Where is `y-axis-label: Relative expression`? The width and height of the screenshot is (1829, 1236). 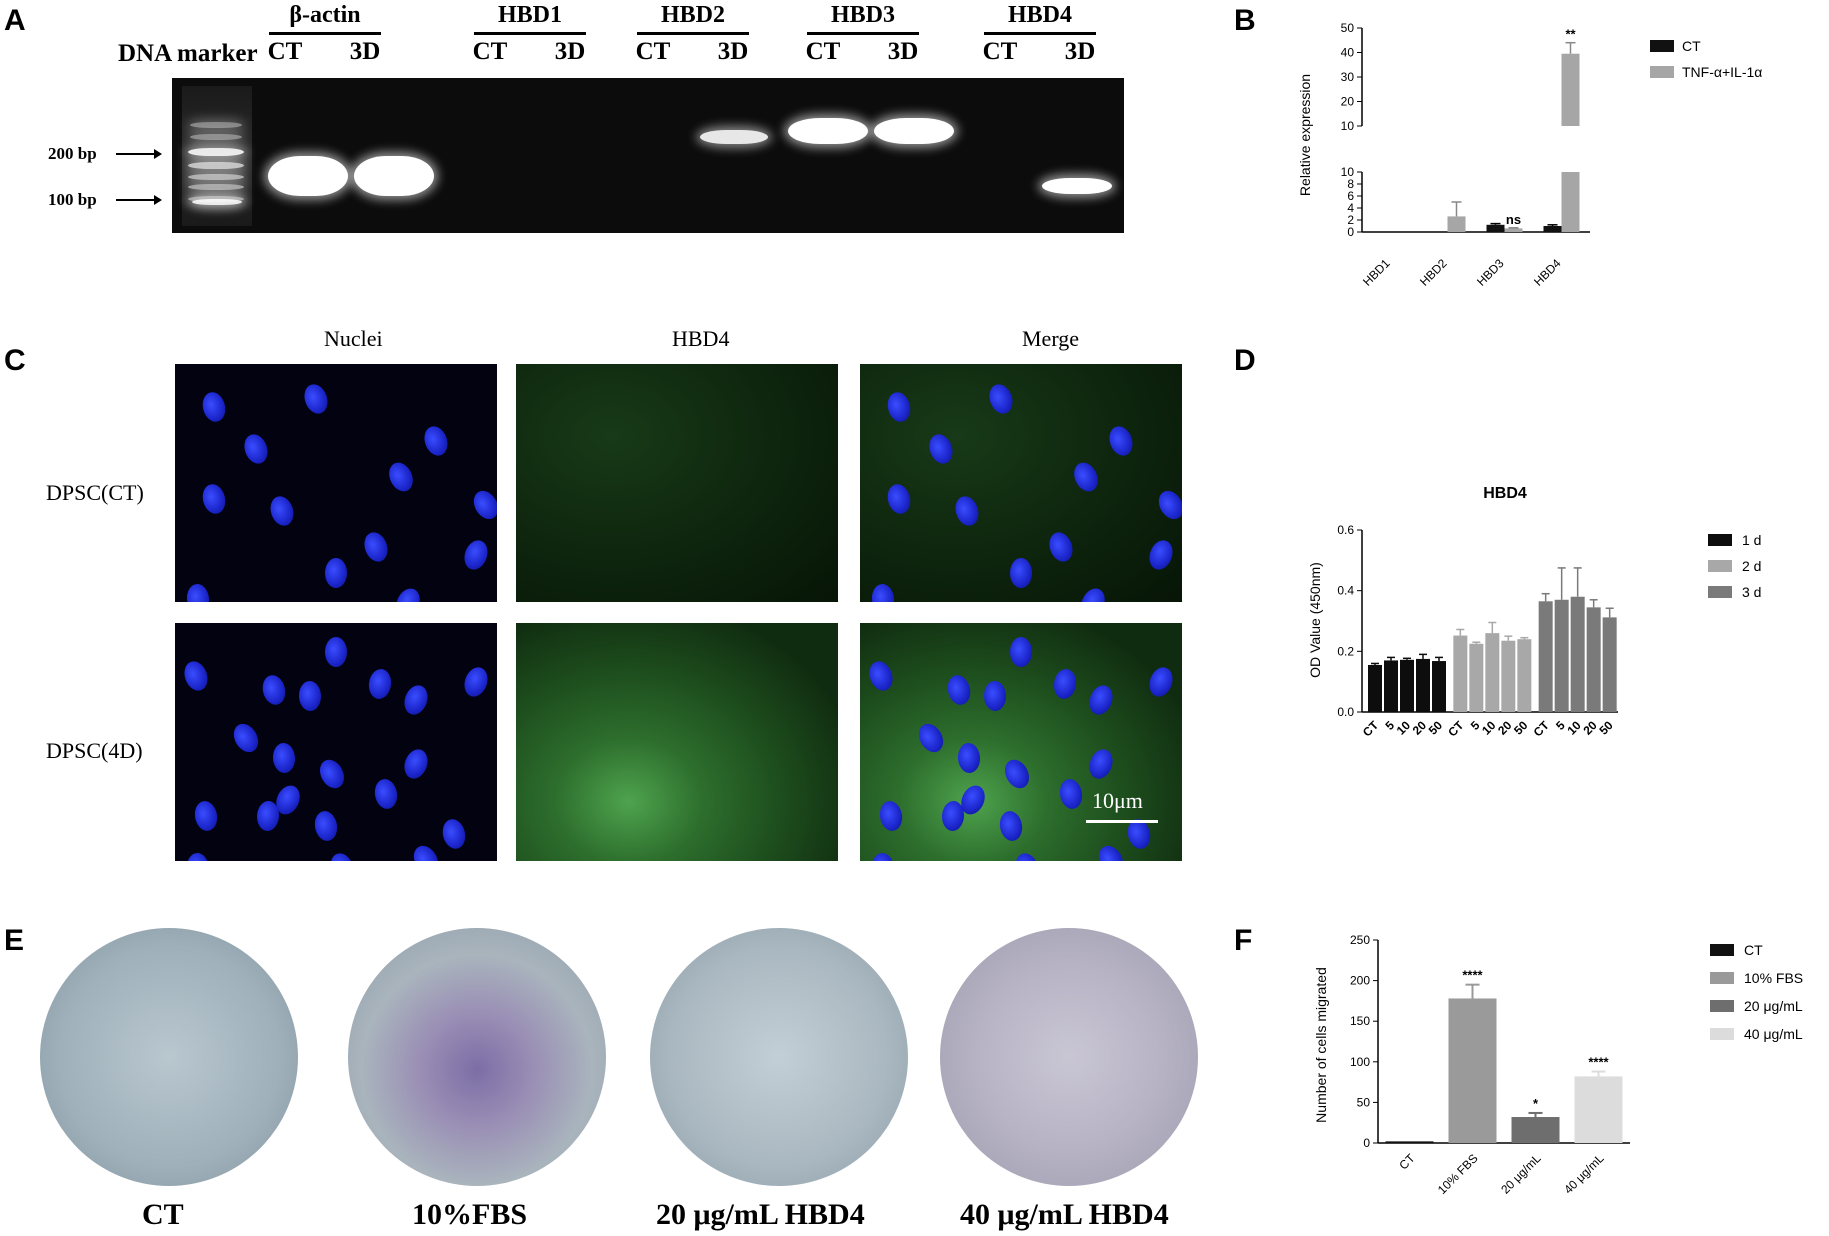 y-axis-label: Relative expression is located at coordinates (1305, 135).